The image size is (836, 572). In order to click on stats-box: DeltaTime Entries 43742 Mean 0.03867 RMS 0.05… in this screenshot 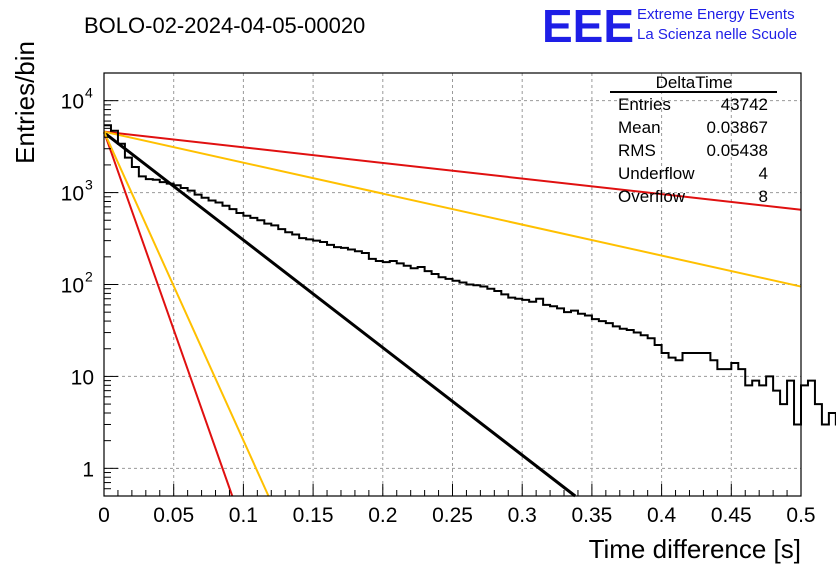, I will do `click(693, 139)`.